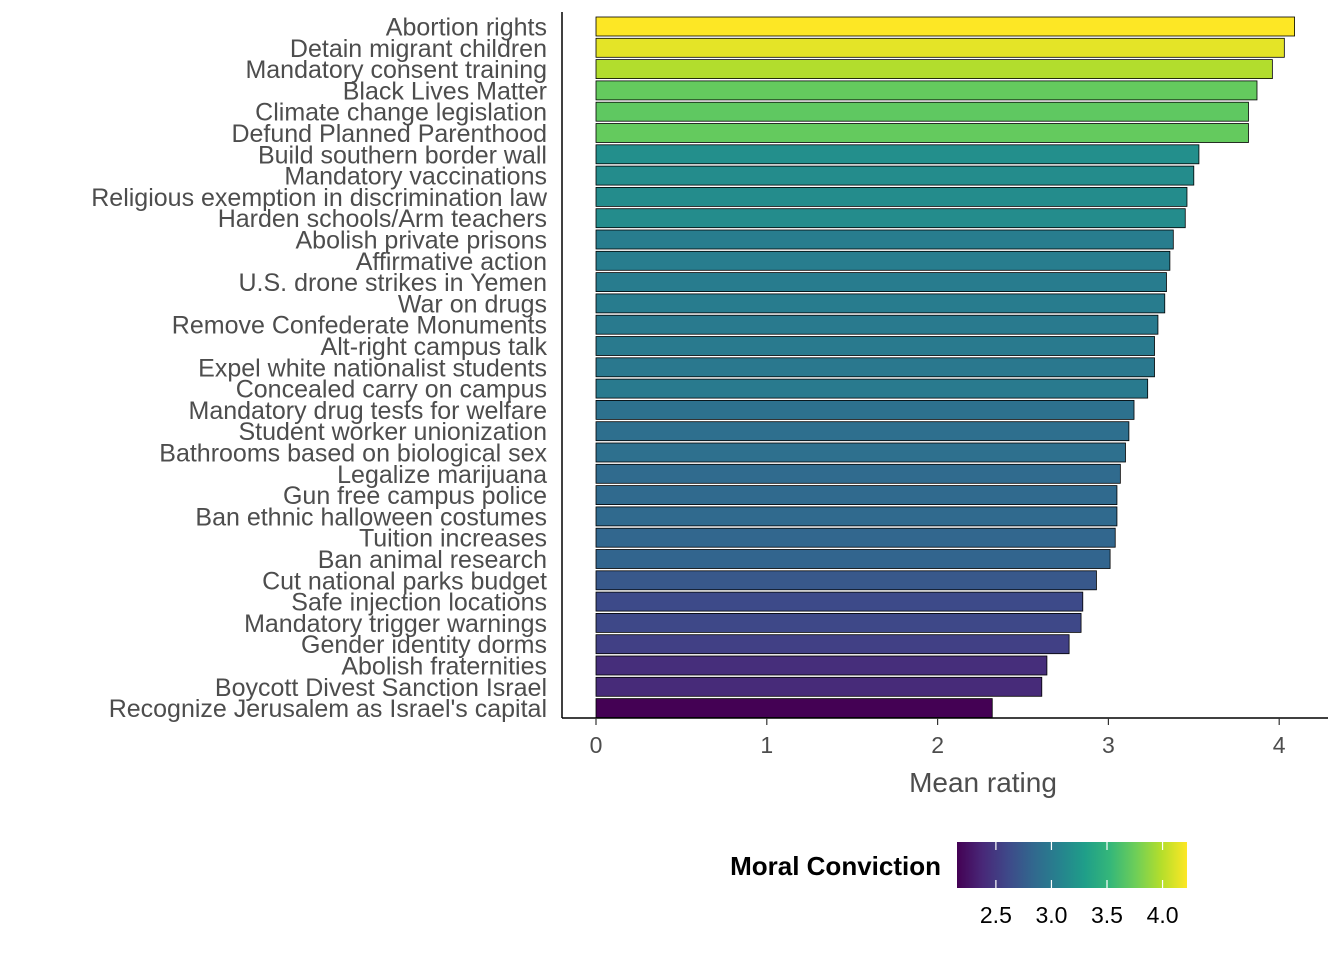 The image size is (1344, 960). Describe the element at coordinates (372, 368) in the screenshot. I see `category-label: Expel white nationalist students` at that location.